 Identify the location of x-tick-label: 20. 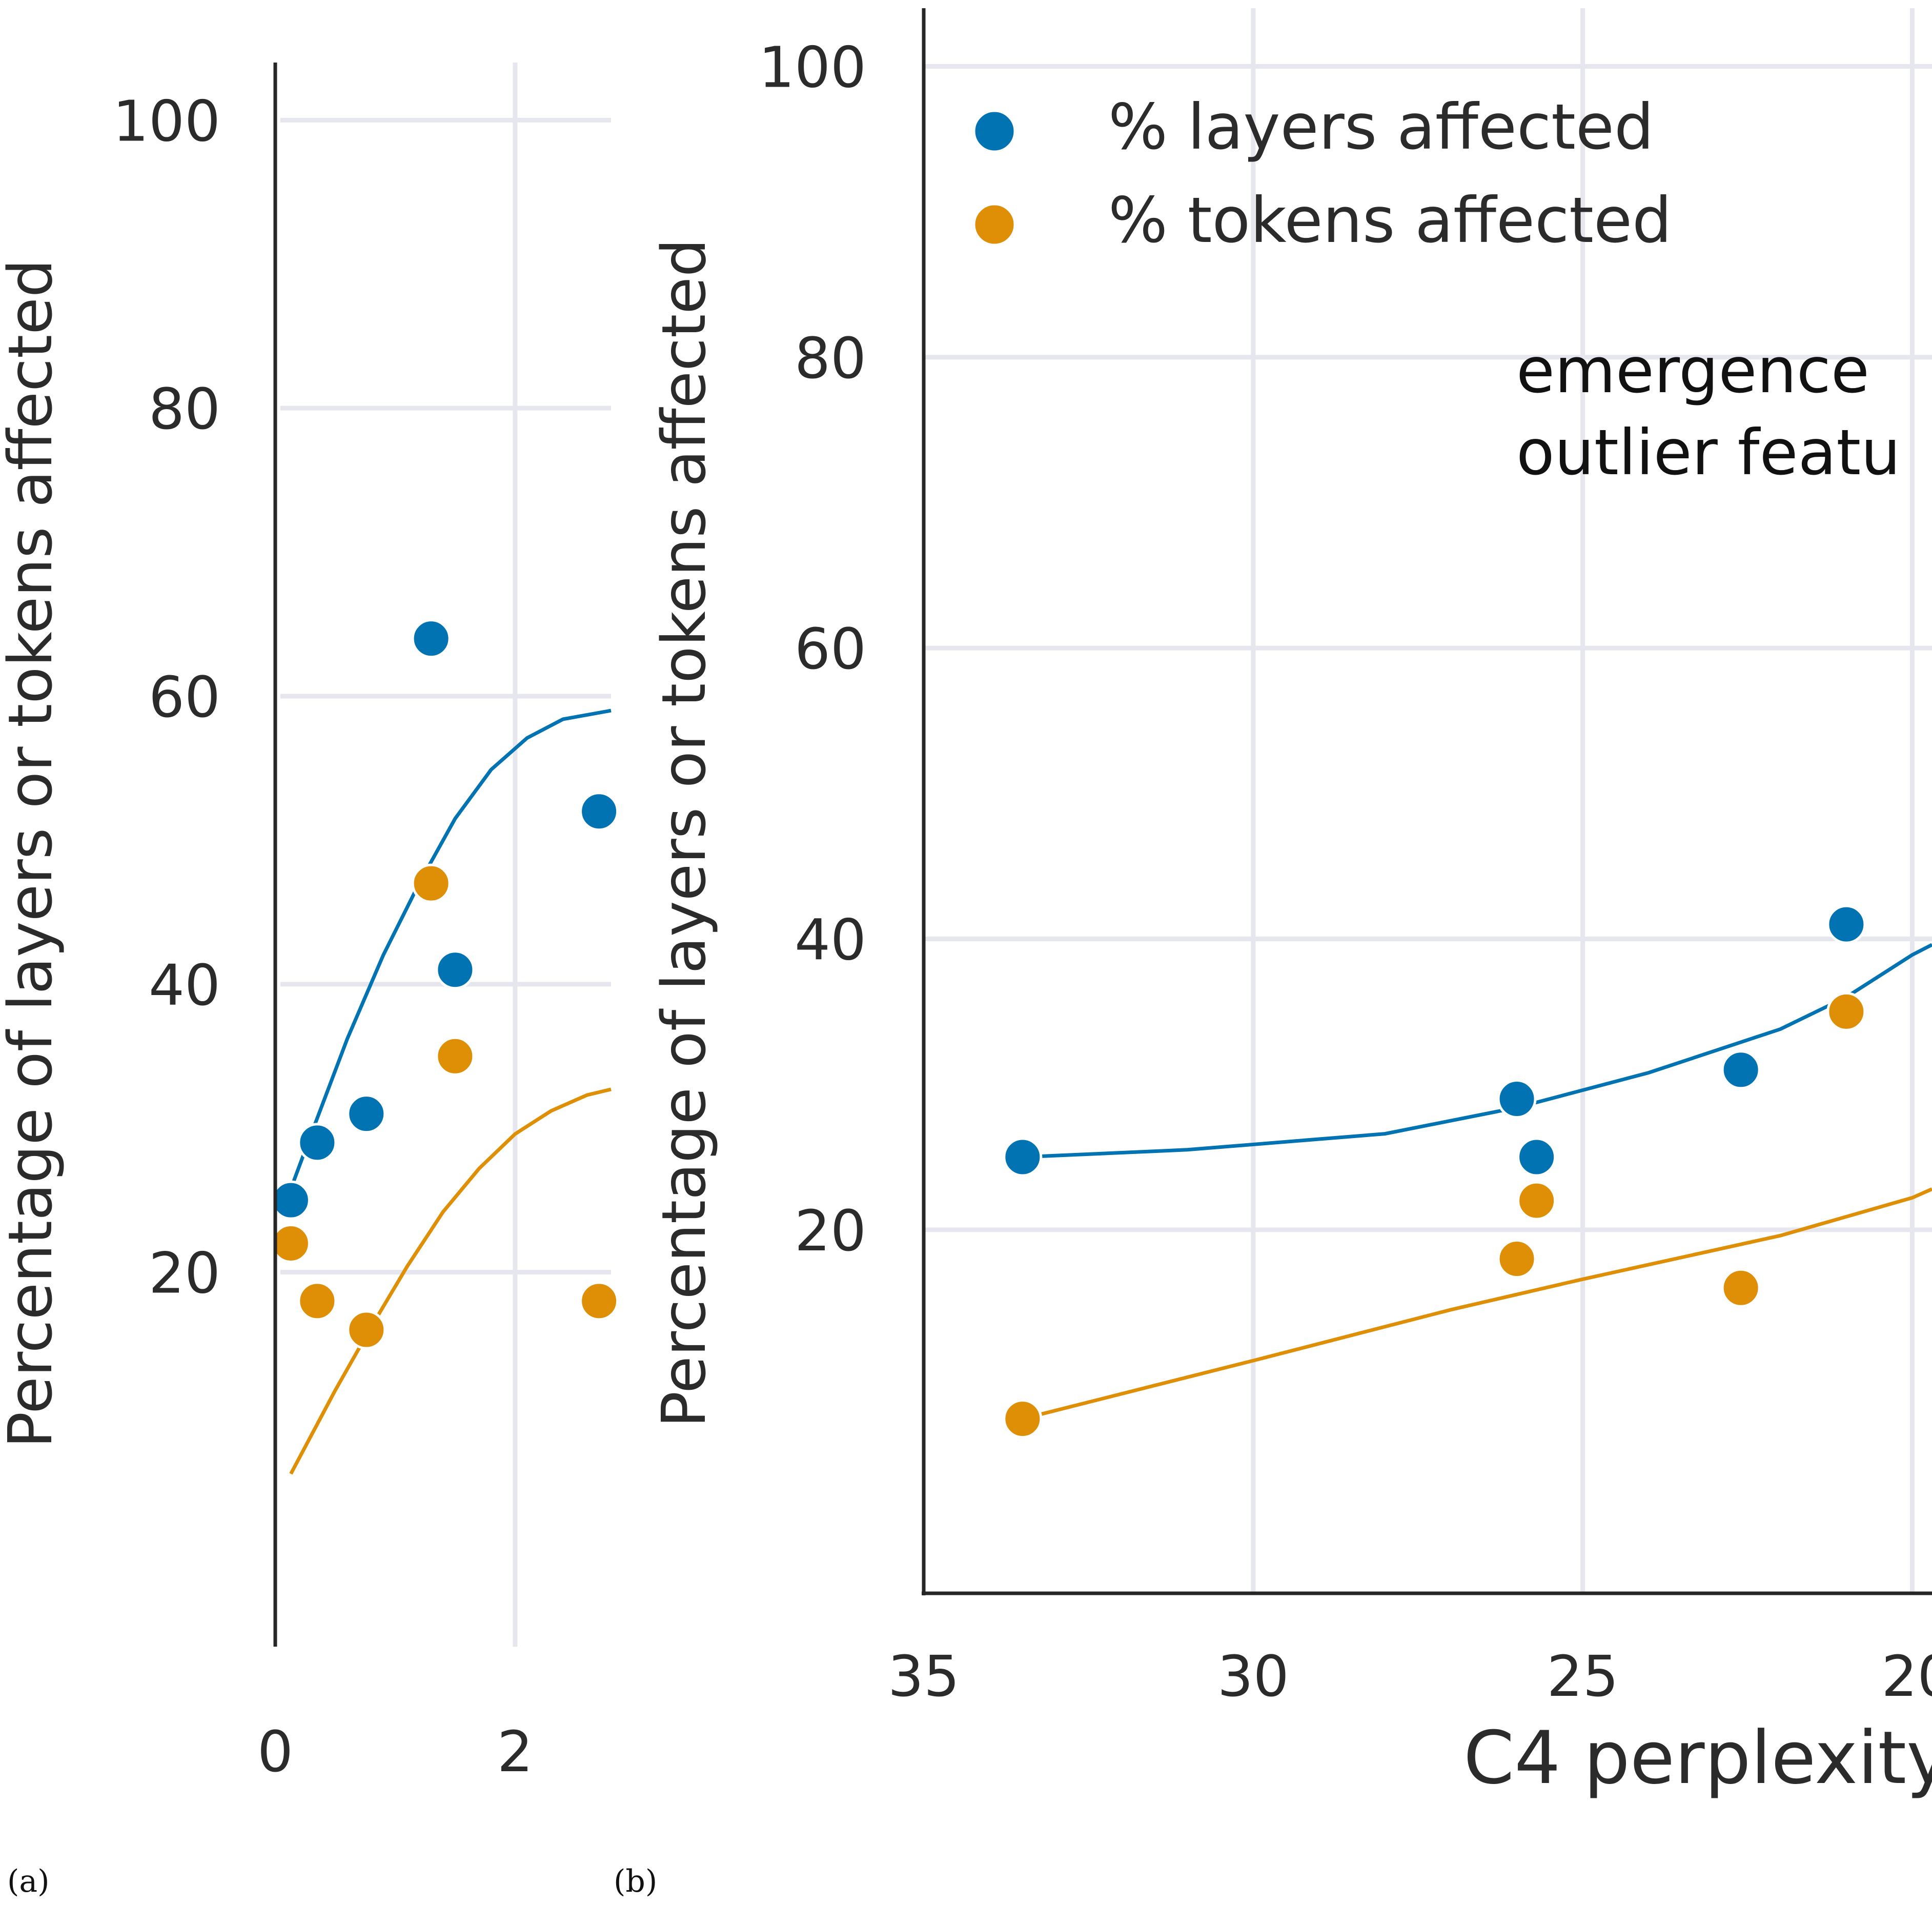
(1906, 1676).